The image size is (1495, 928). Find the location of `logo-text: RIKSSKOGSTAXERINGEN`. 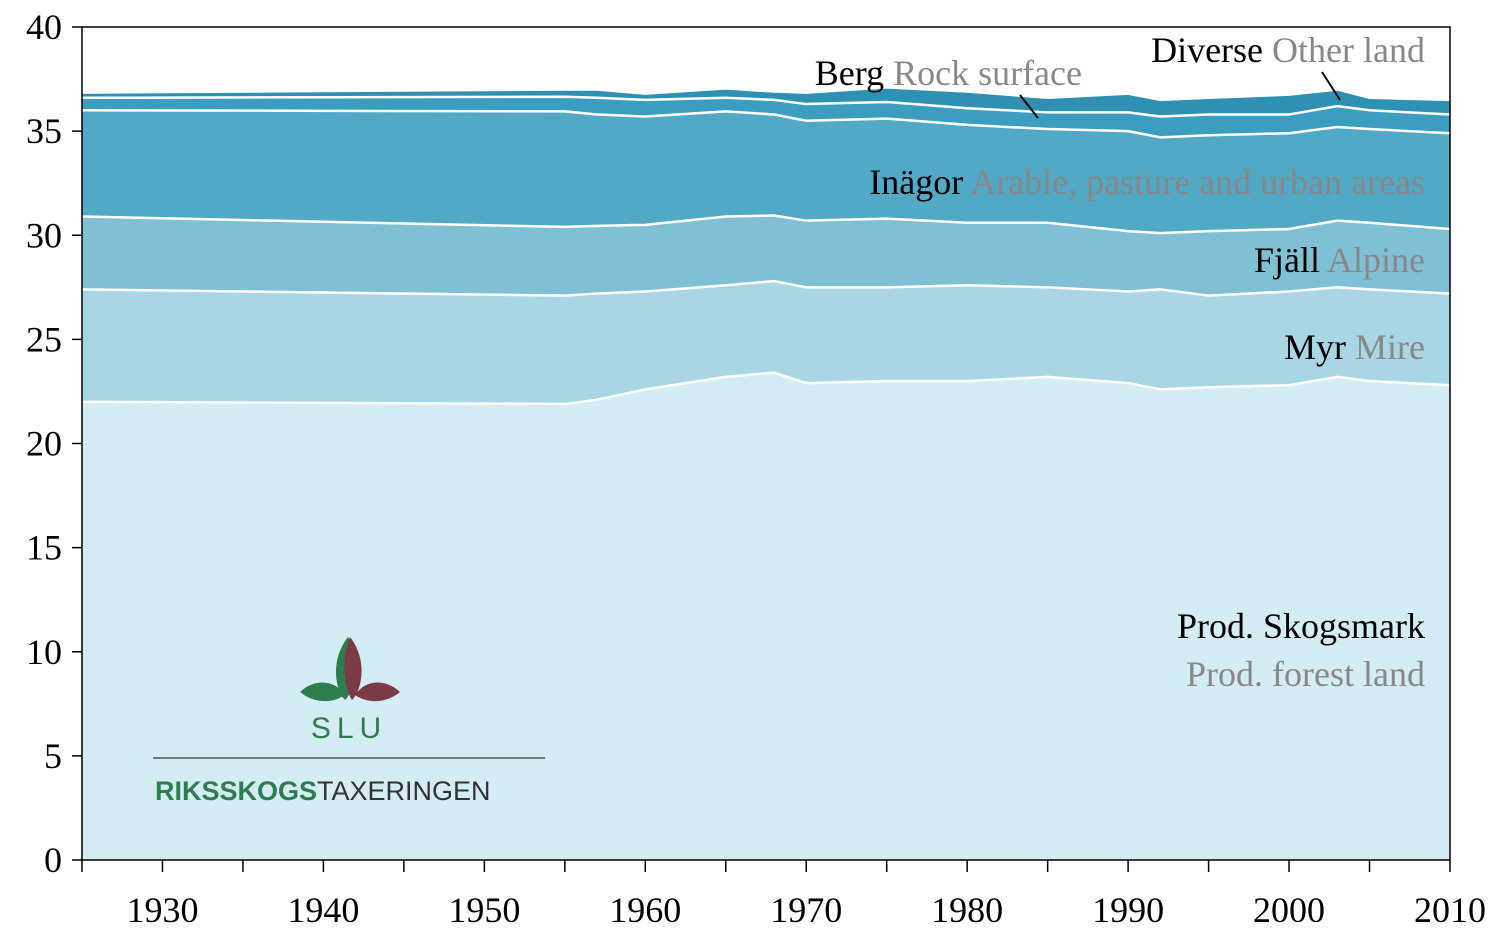

logo-text: RIKSSKOGSTAXERINGEN is located at coordinates (323, 791).